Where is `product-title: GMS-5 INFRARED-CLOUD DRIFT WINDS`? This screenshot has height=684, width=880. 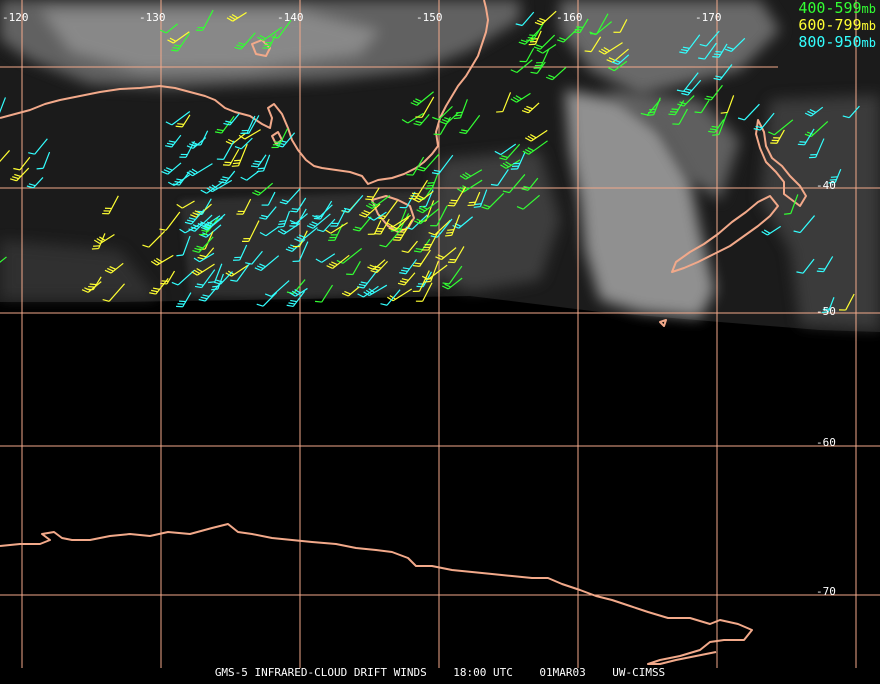
product-title: GMS-5 INFRARED-CLOUD DRIFT WINDS is located at coordinates (321, 672).